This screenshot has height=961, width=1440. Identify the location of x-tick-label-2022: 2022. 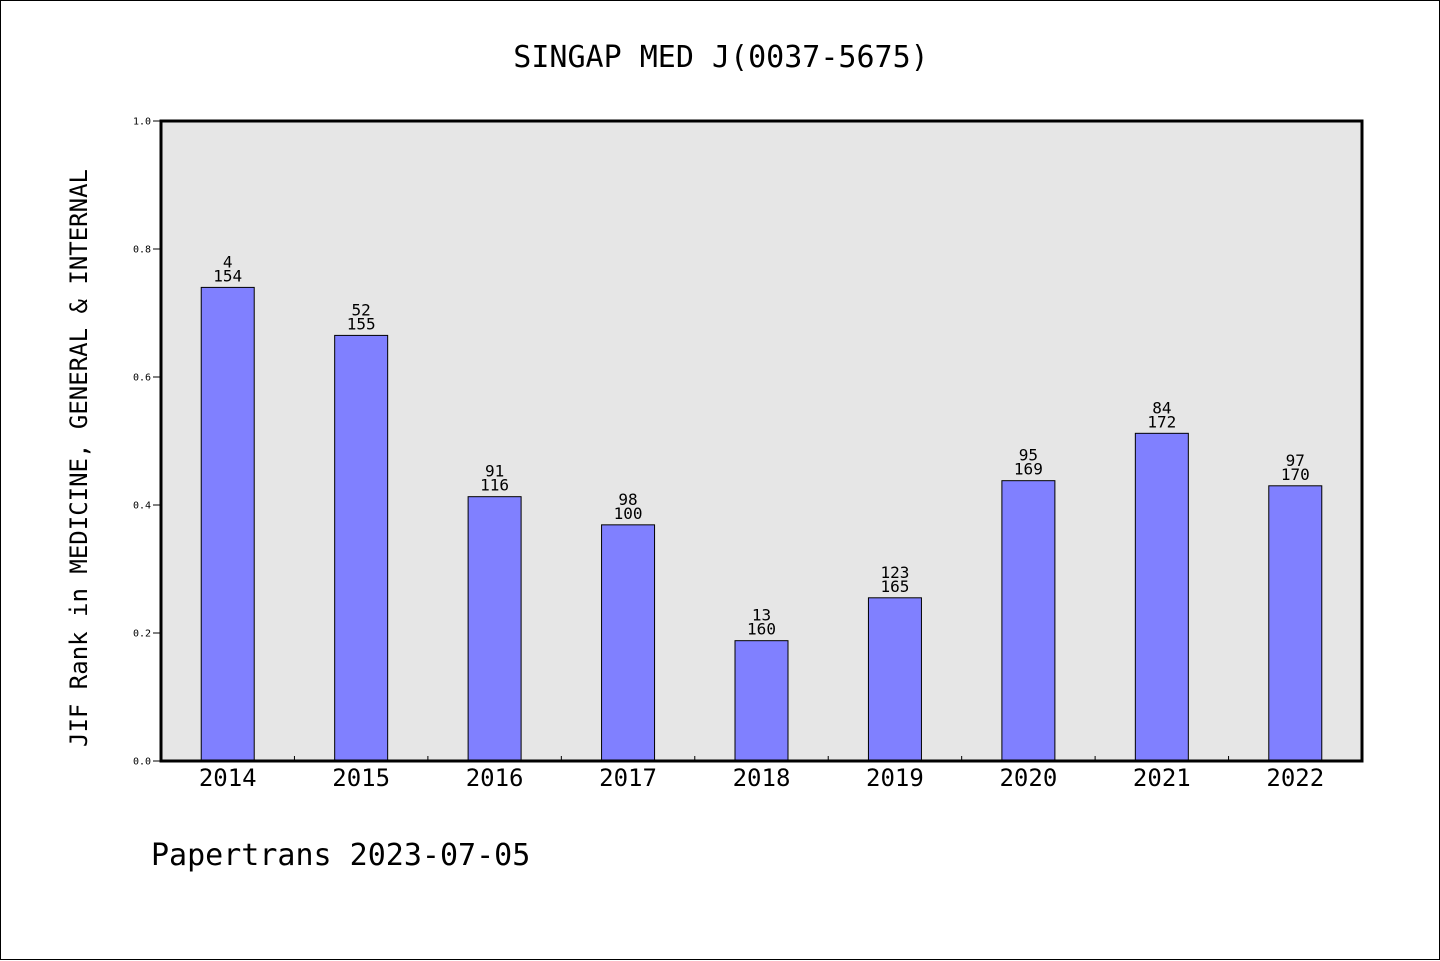
(1295, 778).